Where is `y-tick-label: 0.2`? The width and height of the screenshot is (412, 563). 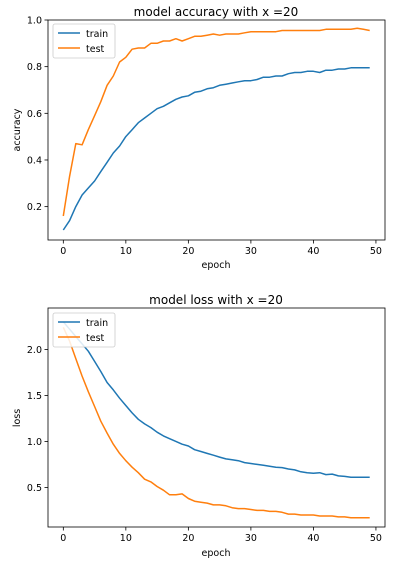
y-tick-label: 0.2 is located at coordinates (34, 207).